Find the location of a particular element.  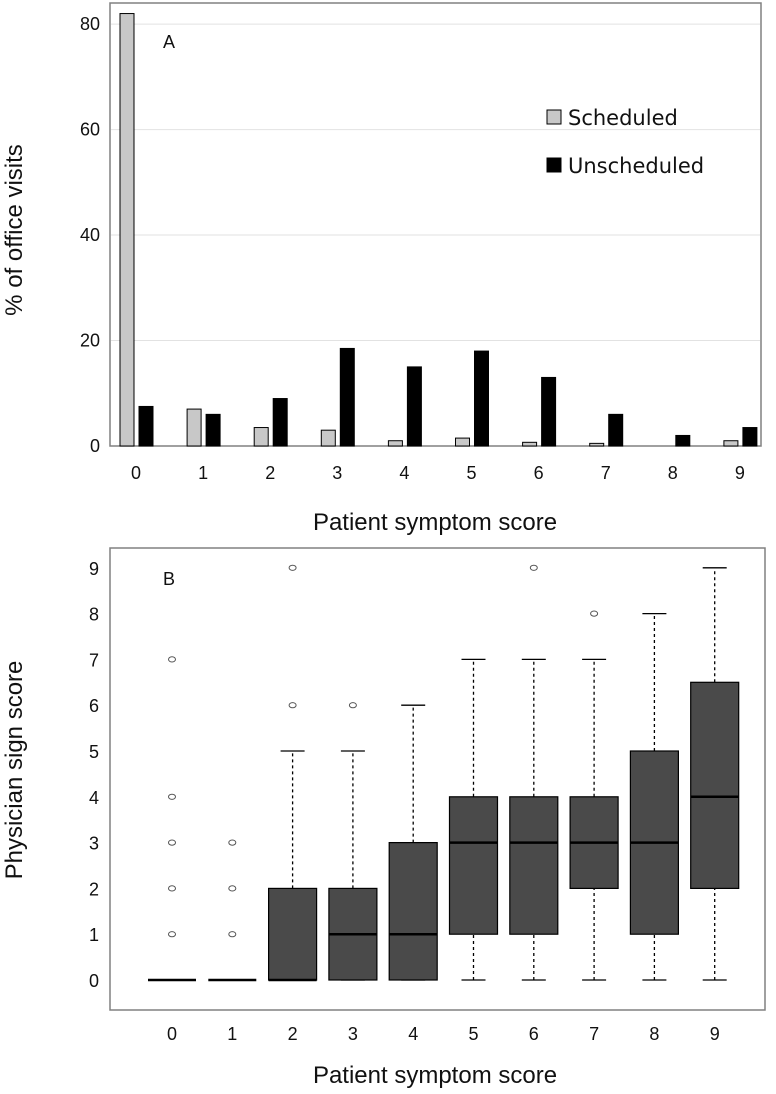

panel-a-legend: Scheduled Unscheduled is located at coordinates (625, 142).